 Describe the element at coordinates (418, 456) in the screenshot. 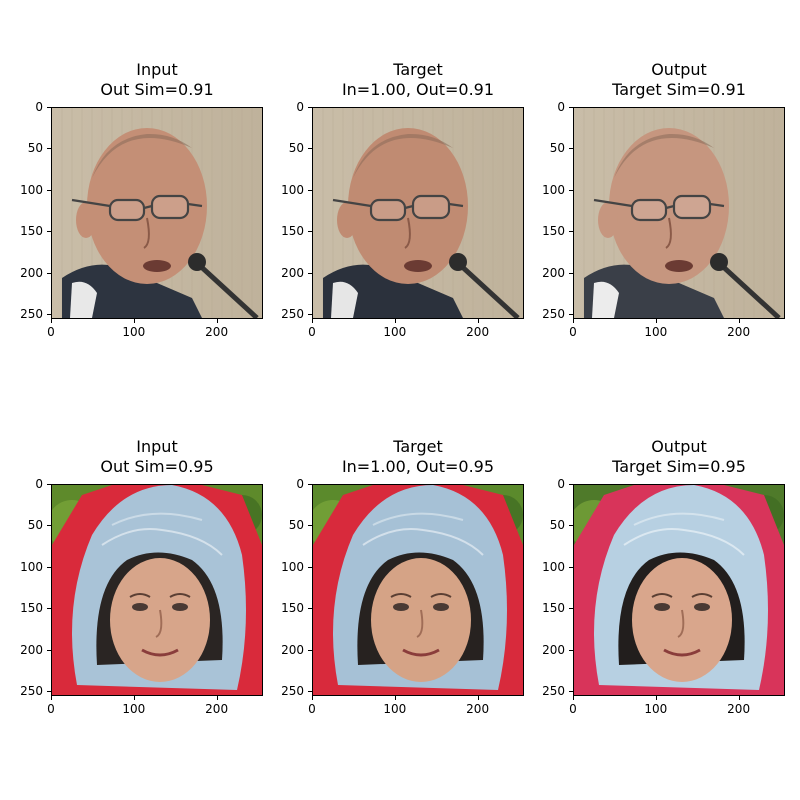

I see `panel-title: Target In=1.00, Out=0.95` at that location.